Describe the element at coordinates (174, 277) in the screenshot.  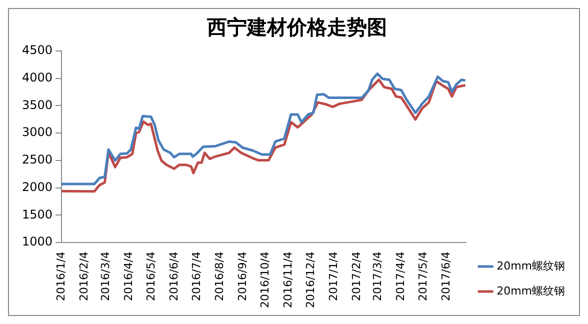
I see `x-tick-label: 2016/6/4` at that location.